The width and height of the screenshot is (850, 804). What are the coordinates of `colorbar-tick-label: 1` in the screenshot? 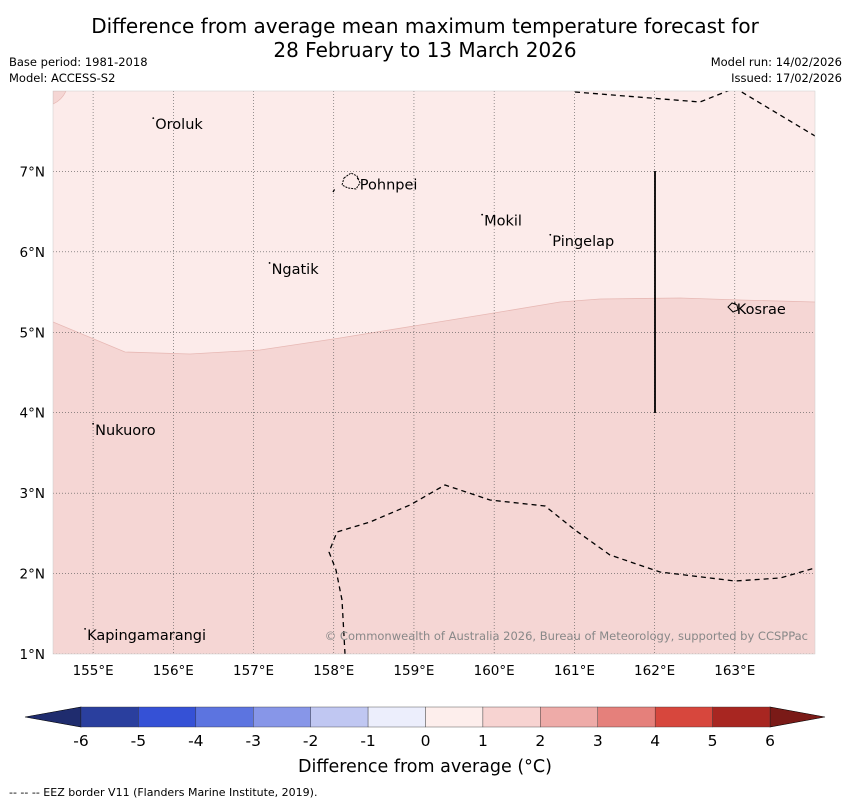 It's located at (483, 741).